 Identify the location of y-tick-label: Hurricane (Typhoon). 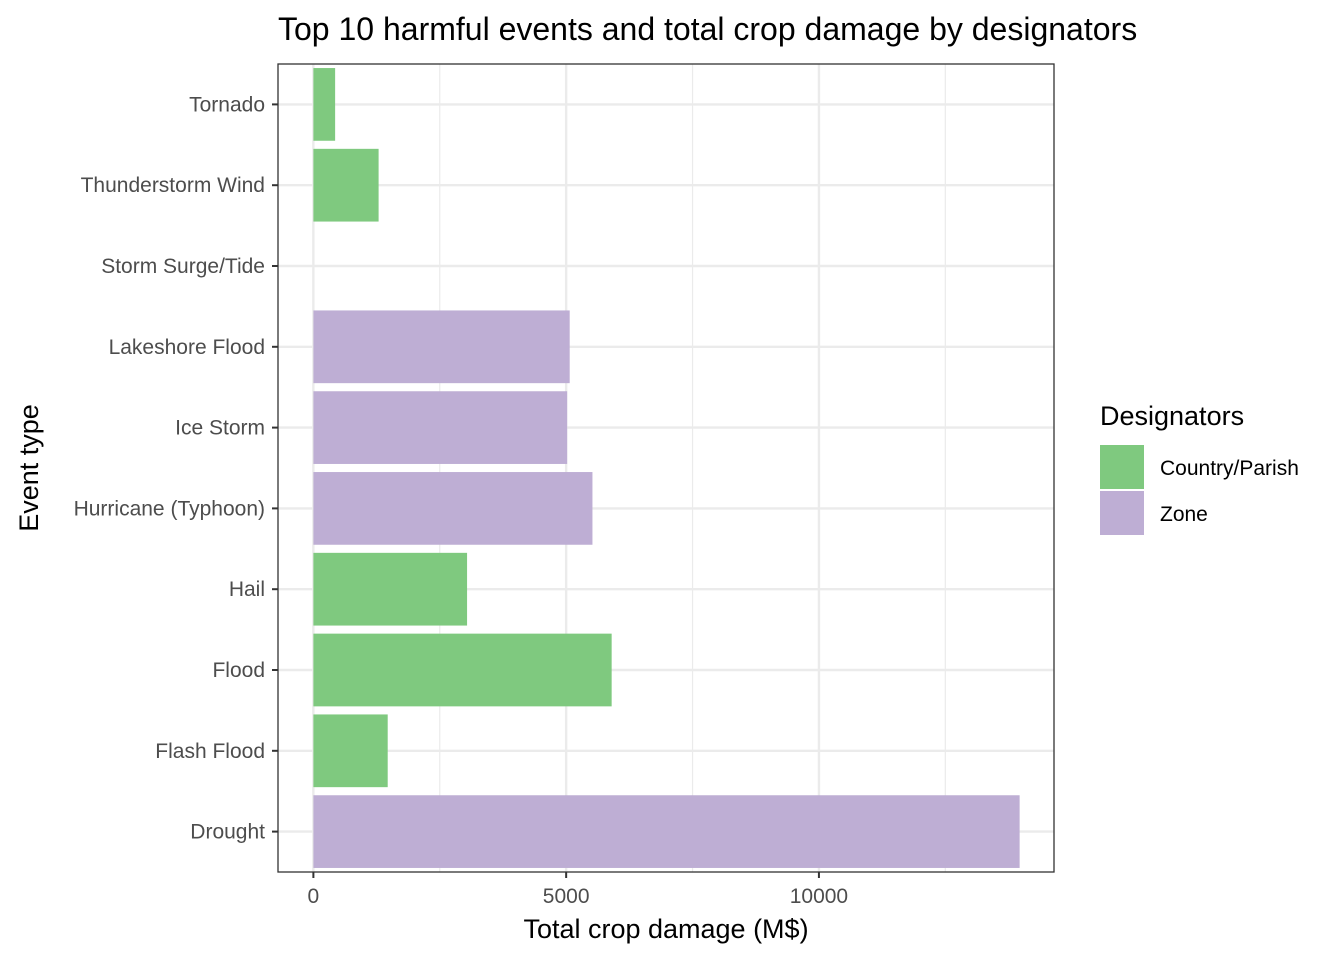
(169, 508).